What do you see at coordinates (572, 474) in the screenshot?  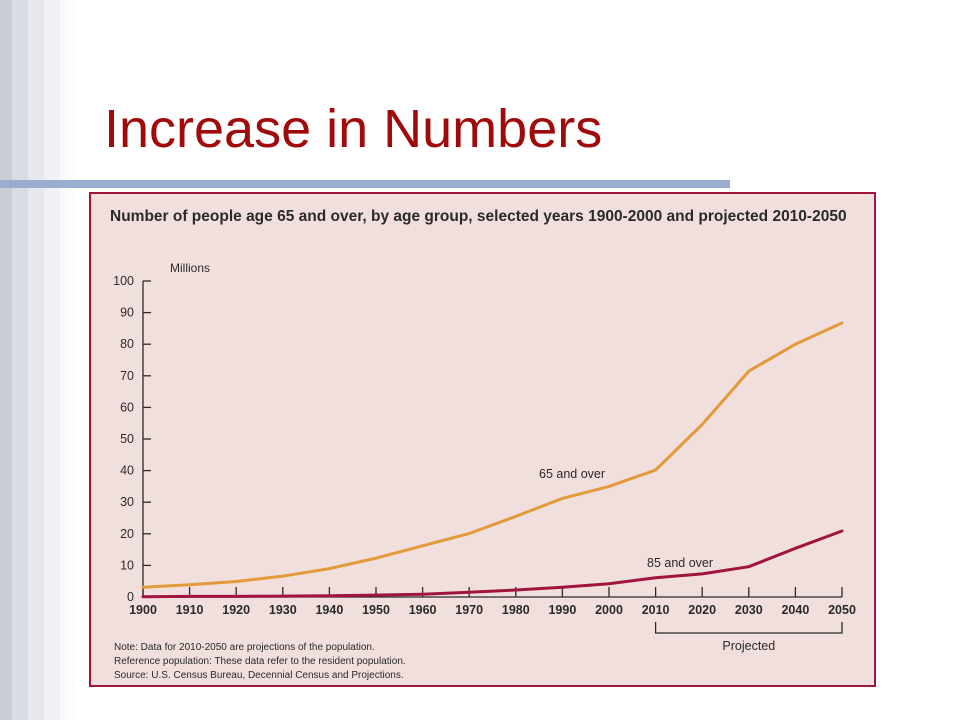 I see `series-label-65-and-over: 65 and over` at bounding box center [572, 474].